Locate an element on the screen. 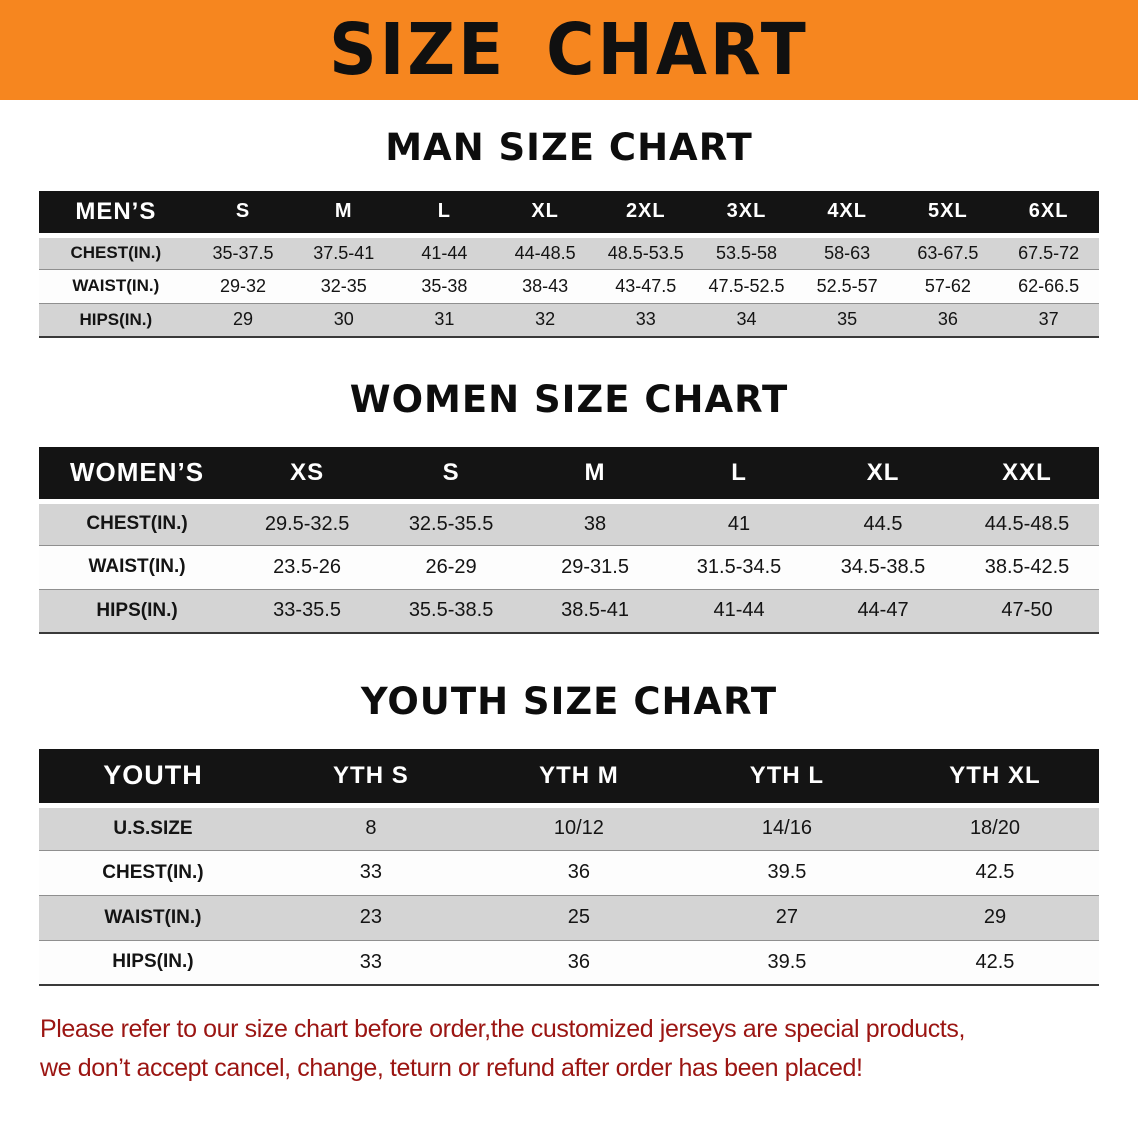 This screenshot has height=1132, width=1138. size-value: 47.5-52.5 is located at coordinates (746, 285).